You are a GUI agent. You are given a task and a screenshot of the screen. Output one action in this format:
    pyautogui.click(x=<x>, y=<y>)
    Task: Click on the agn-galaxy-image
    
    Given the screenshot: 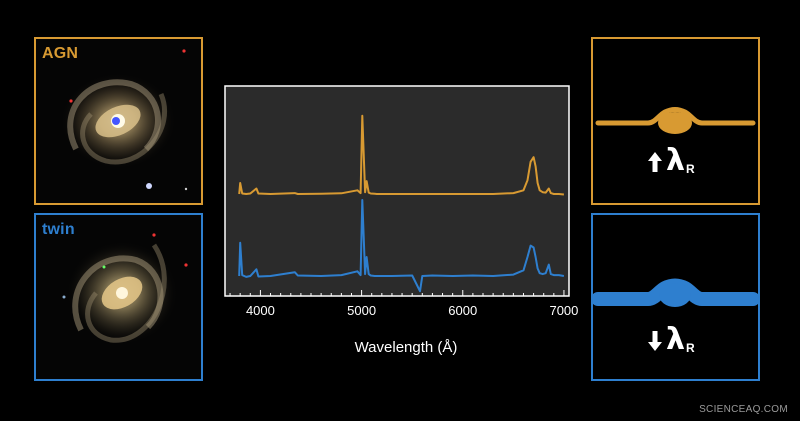 What is the action you would take?
    pyautogui.click(x=118, y=121)
    